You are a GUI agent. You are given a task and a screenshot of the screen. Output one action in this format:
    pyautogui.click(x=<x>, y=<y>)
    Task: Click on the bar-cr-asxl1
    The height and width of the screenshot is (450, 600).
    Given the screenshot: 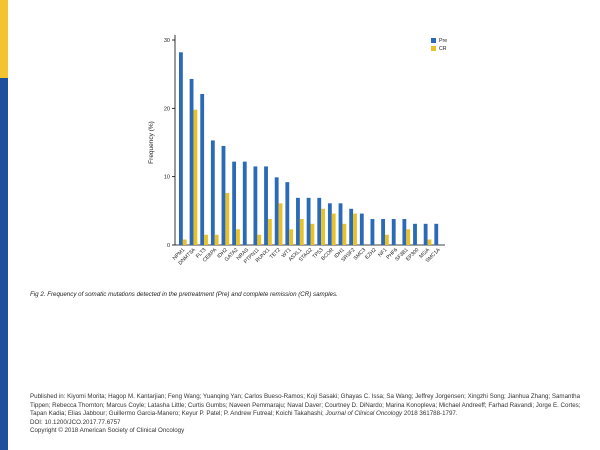 What is the action you would take?
    pyautogui.click(x=301, y=232)
    